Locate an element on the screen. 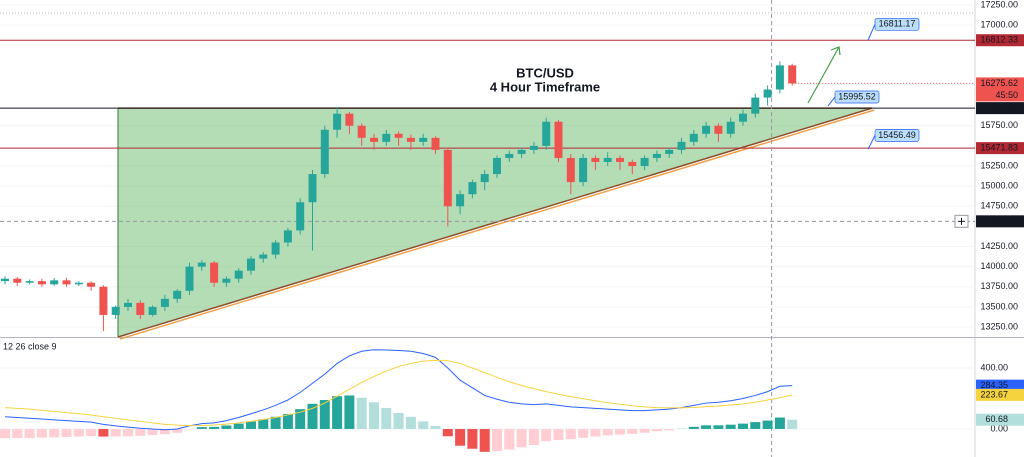  y2-tick-label: 400.00 is located at coordinates (994, 367).